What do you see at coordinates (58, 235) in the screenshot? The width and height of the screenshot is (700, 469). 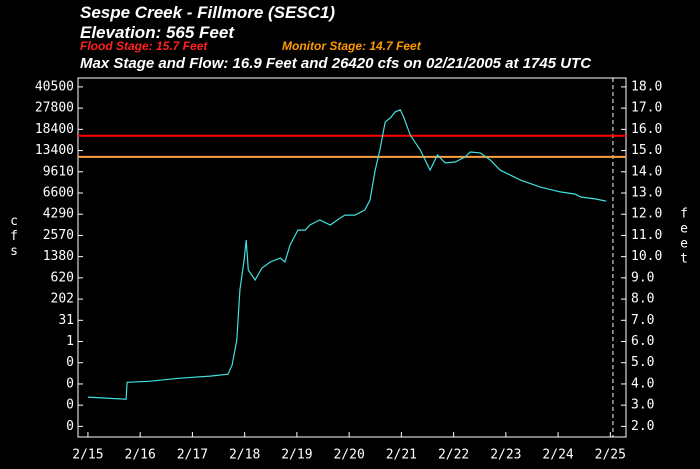 I see `y-tick-label: 2570` at bounding box center [58, 235].